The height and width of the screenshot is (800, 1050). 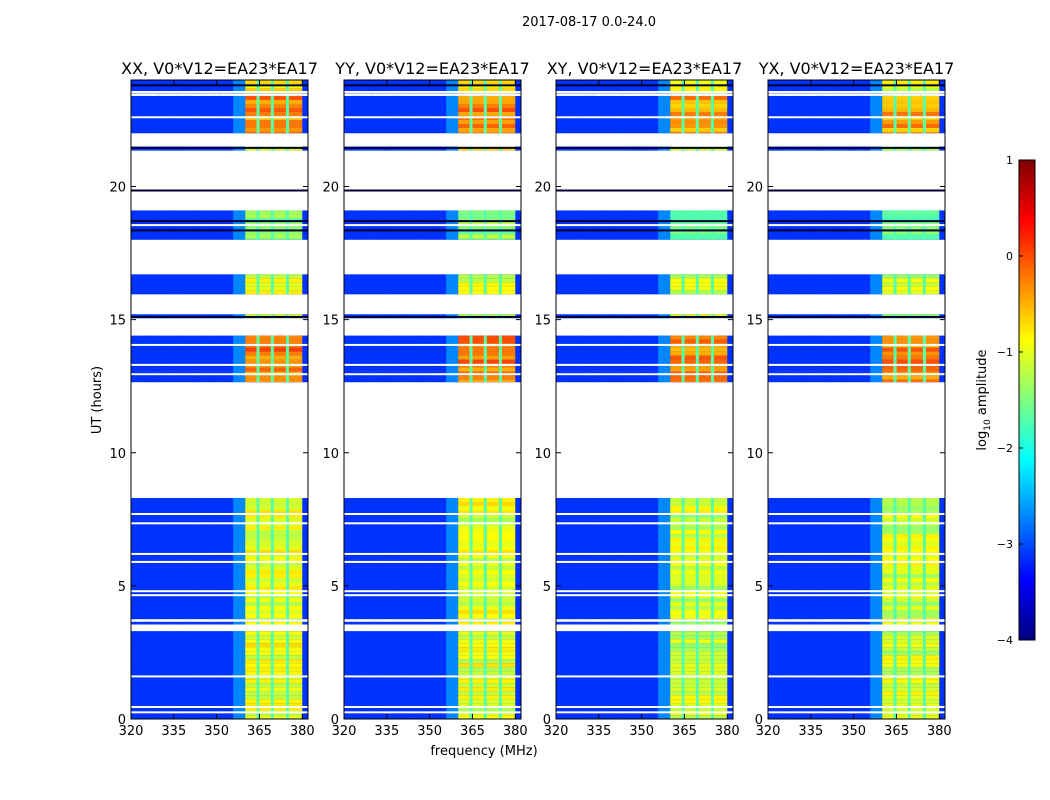 I want to click on x-axis-label: frequency (MHz), so click(x=483, y=751).